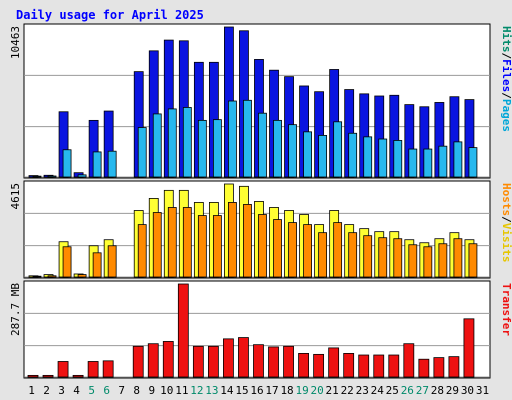 The width and height of the screenshot is (512, 400). I want to click on legend-part: Transfer, so click(506, 309).